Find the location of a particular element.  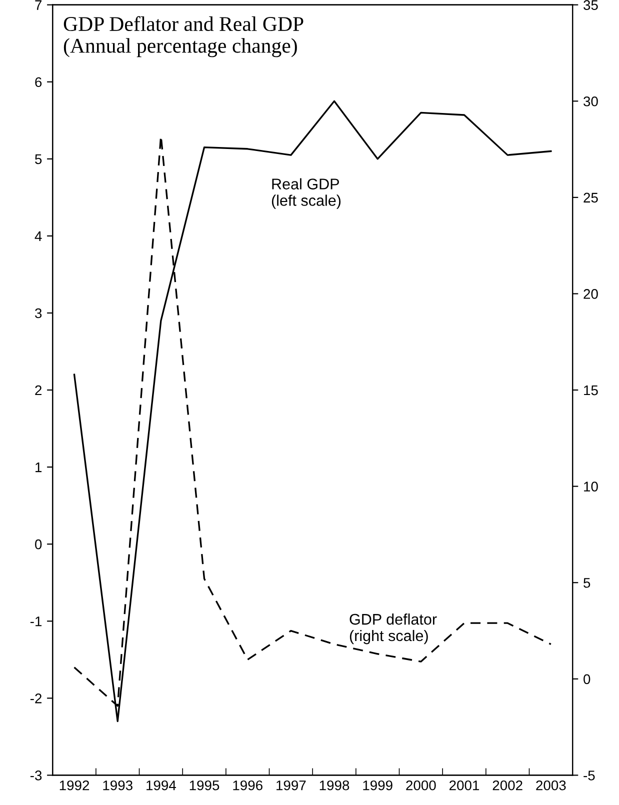

y2-tick-label: 25 is located at coordinates (591, 197).